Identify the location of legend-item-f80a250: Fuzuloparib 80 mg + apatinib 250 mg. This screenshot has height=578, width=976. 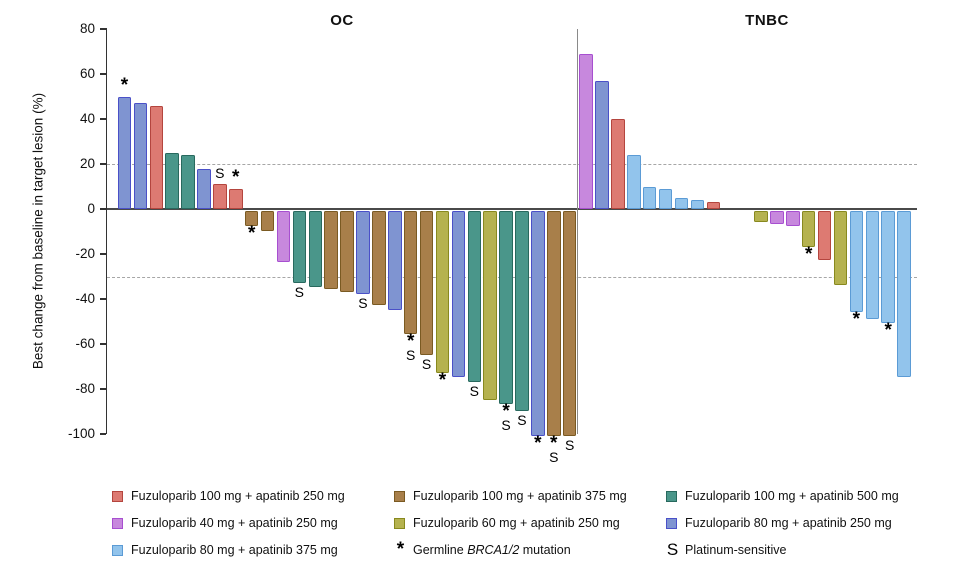
(779, 523).